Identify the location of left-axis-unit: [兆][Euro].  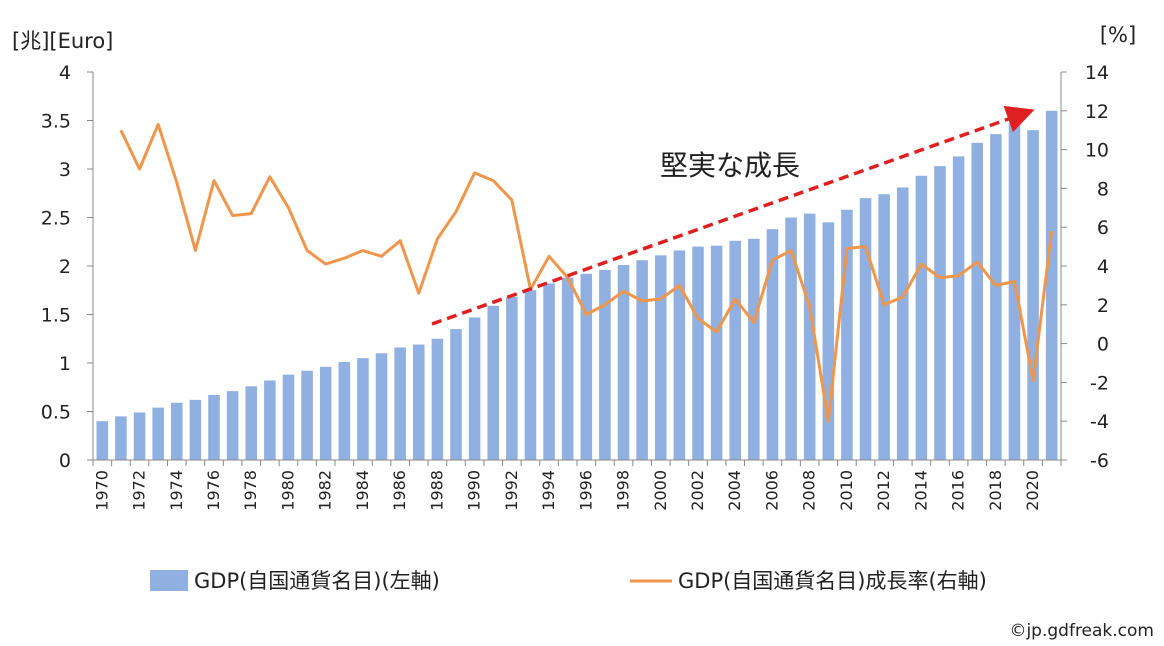
(62, 41).